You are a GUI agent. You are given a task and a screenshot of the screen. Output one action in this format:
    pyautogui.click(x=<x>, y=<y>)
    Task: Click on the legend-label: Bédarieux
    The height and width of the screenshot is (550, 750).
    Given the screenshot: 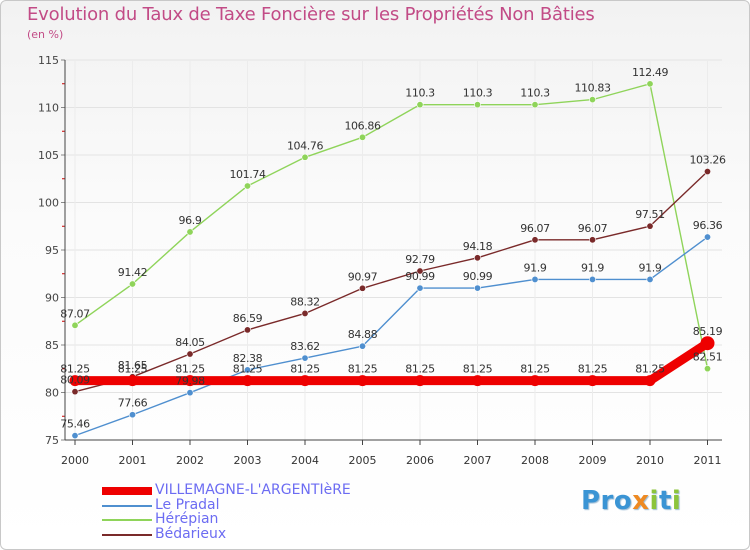 What is the action you would take?
    pyautogui.click(x=191, y=533)
    